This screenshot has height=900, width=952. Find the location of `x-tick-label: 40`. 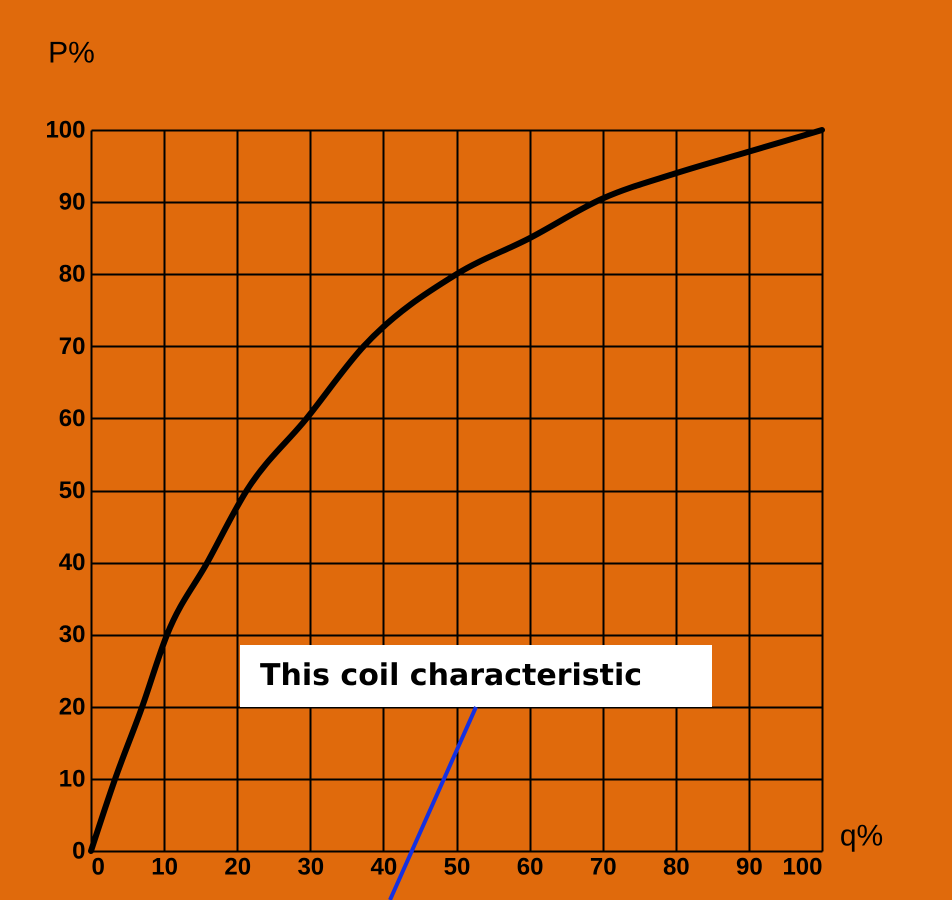

x-tick-label: 40 is located at coordinates (384, 867).